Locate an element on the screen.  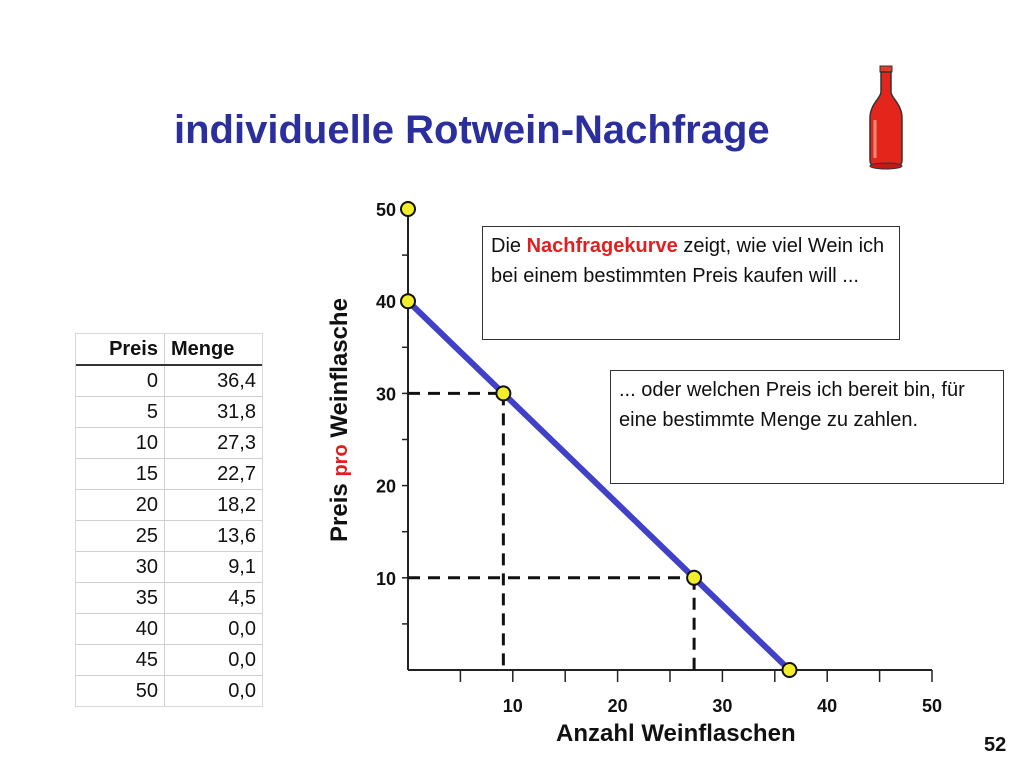
table-cell-preis: 15 is located at coordinates (120, 474).